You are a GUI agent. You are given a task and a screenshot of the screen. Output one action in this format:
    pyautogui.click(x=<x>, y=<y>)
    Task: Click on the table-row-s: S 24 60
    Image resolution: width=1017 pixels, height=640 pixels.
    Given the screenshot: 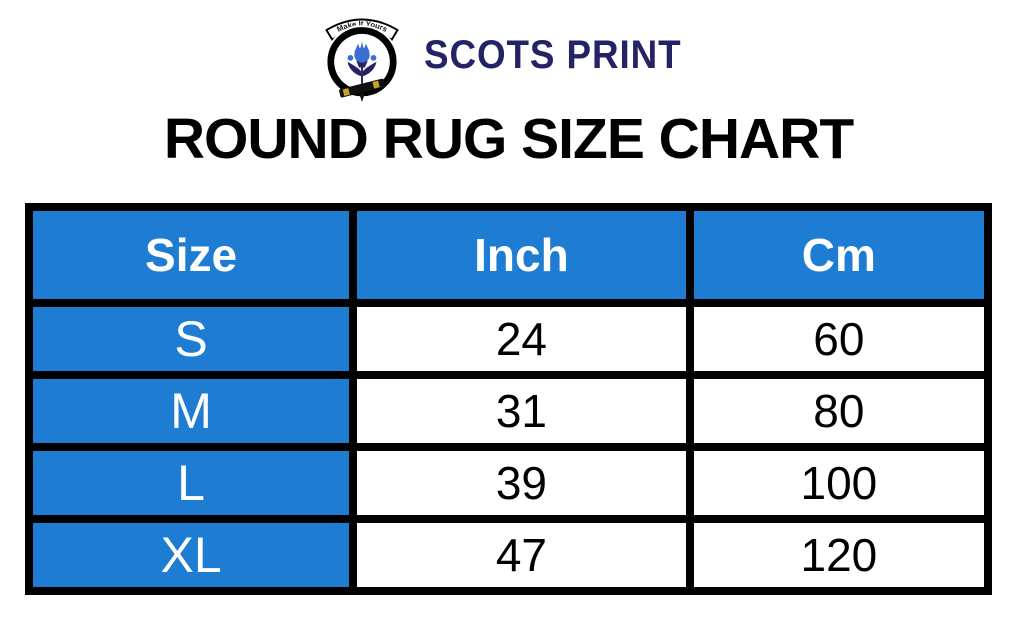 What is the action you would take?
    pyautogui.click(x=508, y=339)
    